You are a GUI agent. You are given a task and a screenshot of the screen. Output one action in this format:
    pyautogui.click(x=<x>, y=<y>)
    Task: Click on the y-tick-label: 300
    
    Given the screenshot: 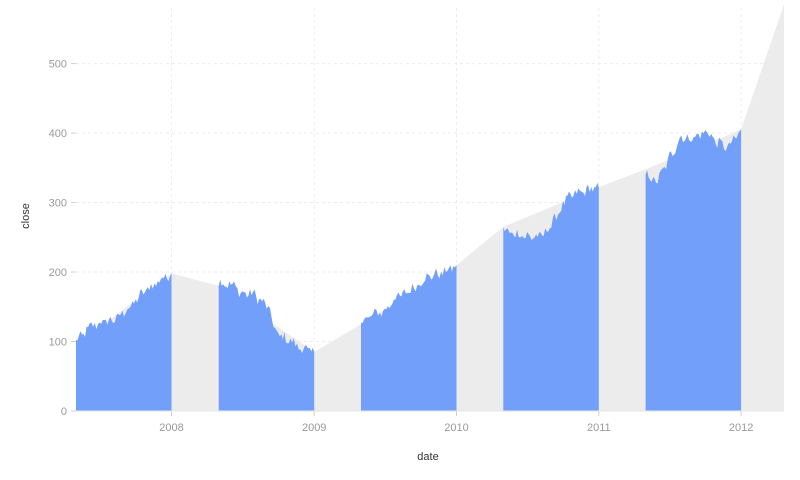 What is the action you would take?
    pyautogui.click(x=58, y=204)
    